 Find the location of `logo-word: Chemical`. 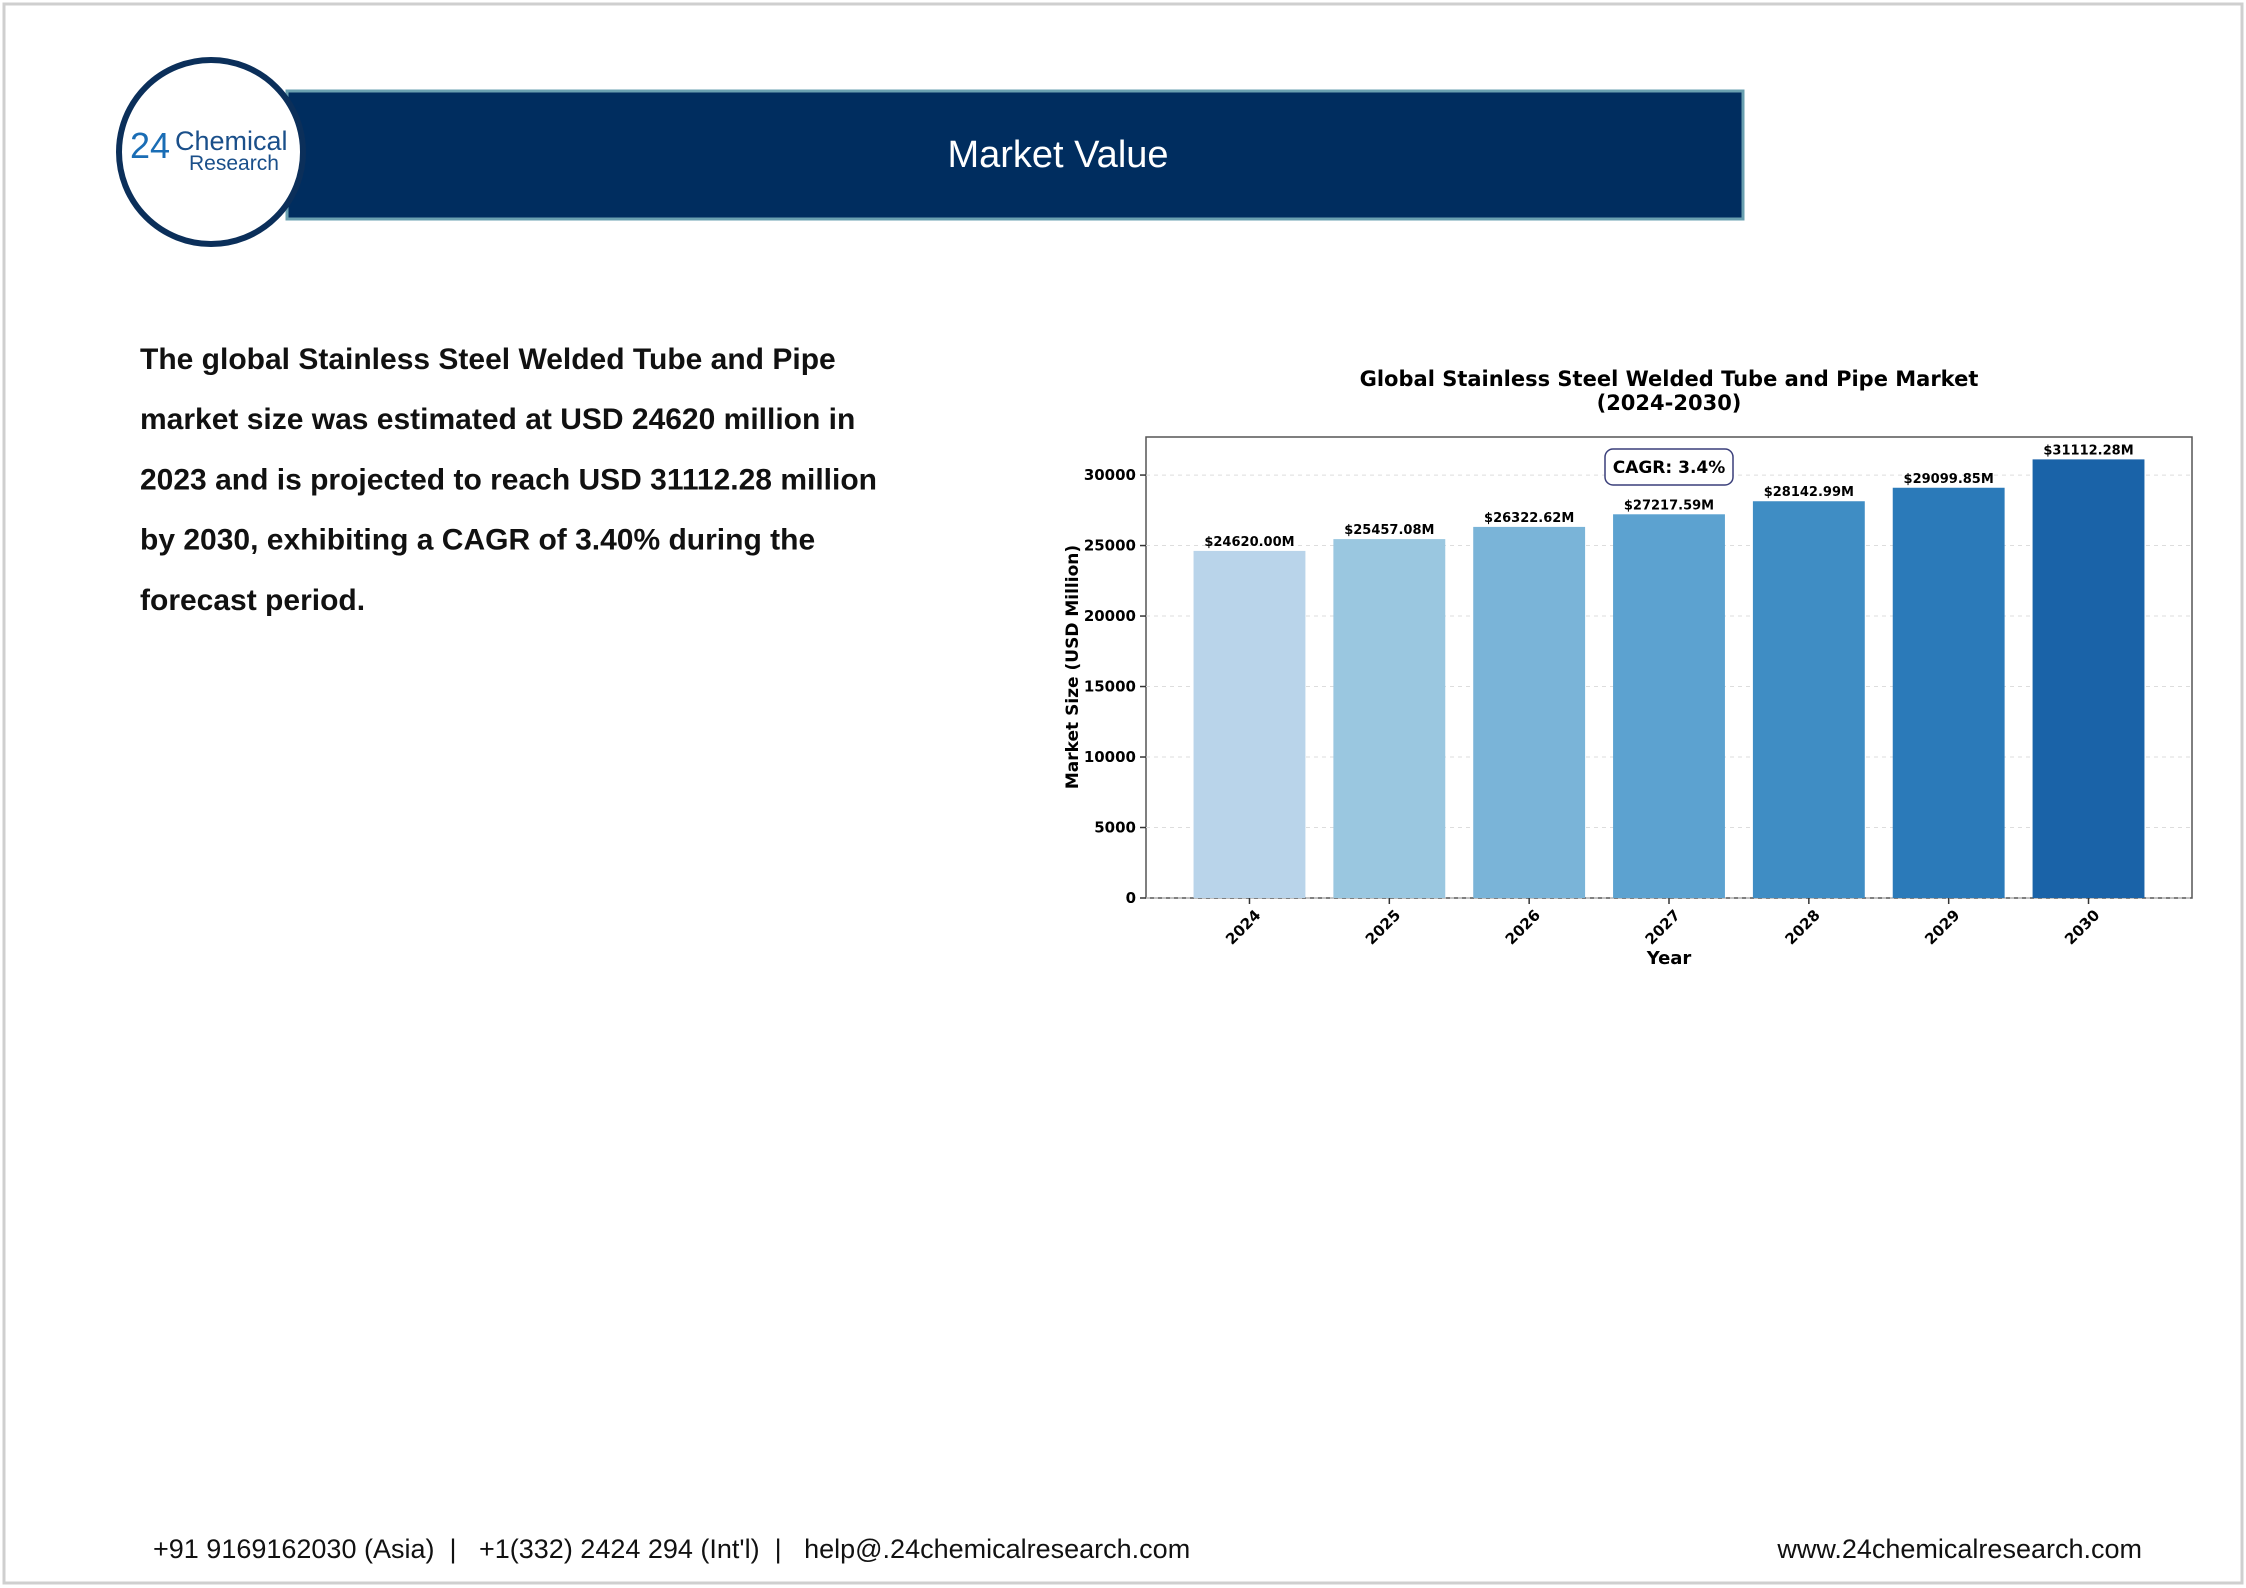

logo-word: Chemical is located at coordinates (231, 141).